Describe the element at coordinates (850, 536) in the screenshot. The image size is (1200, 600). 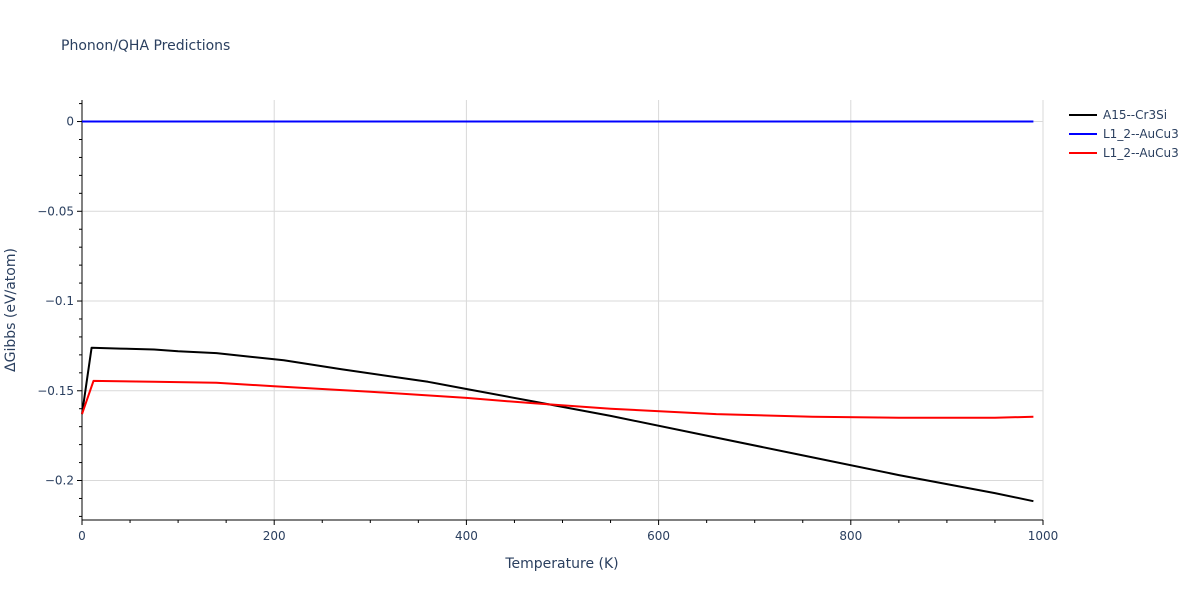
I see `x-tick-label: 800` at that location.